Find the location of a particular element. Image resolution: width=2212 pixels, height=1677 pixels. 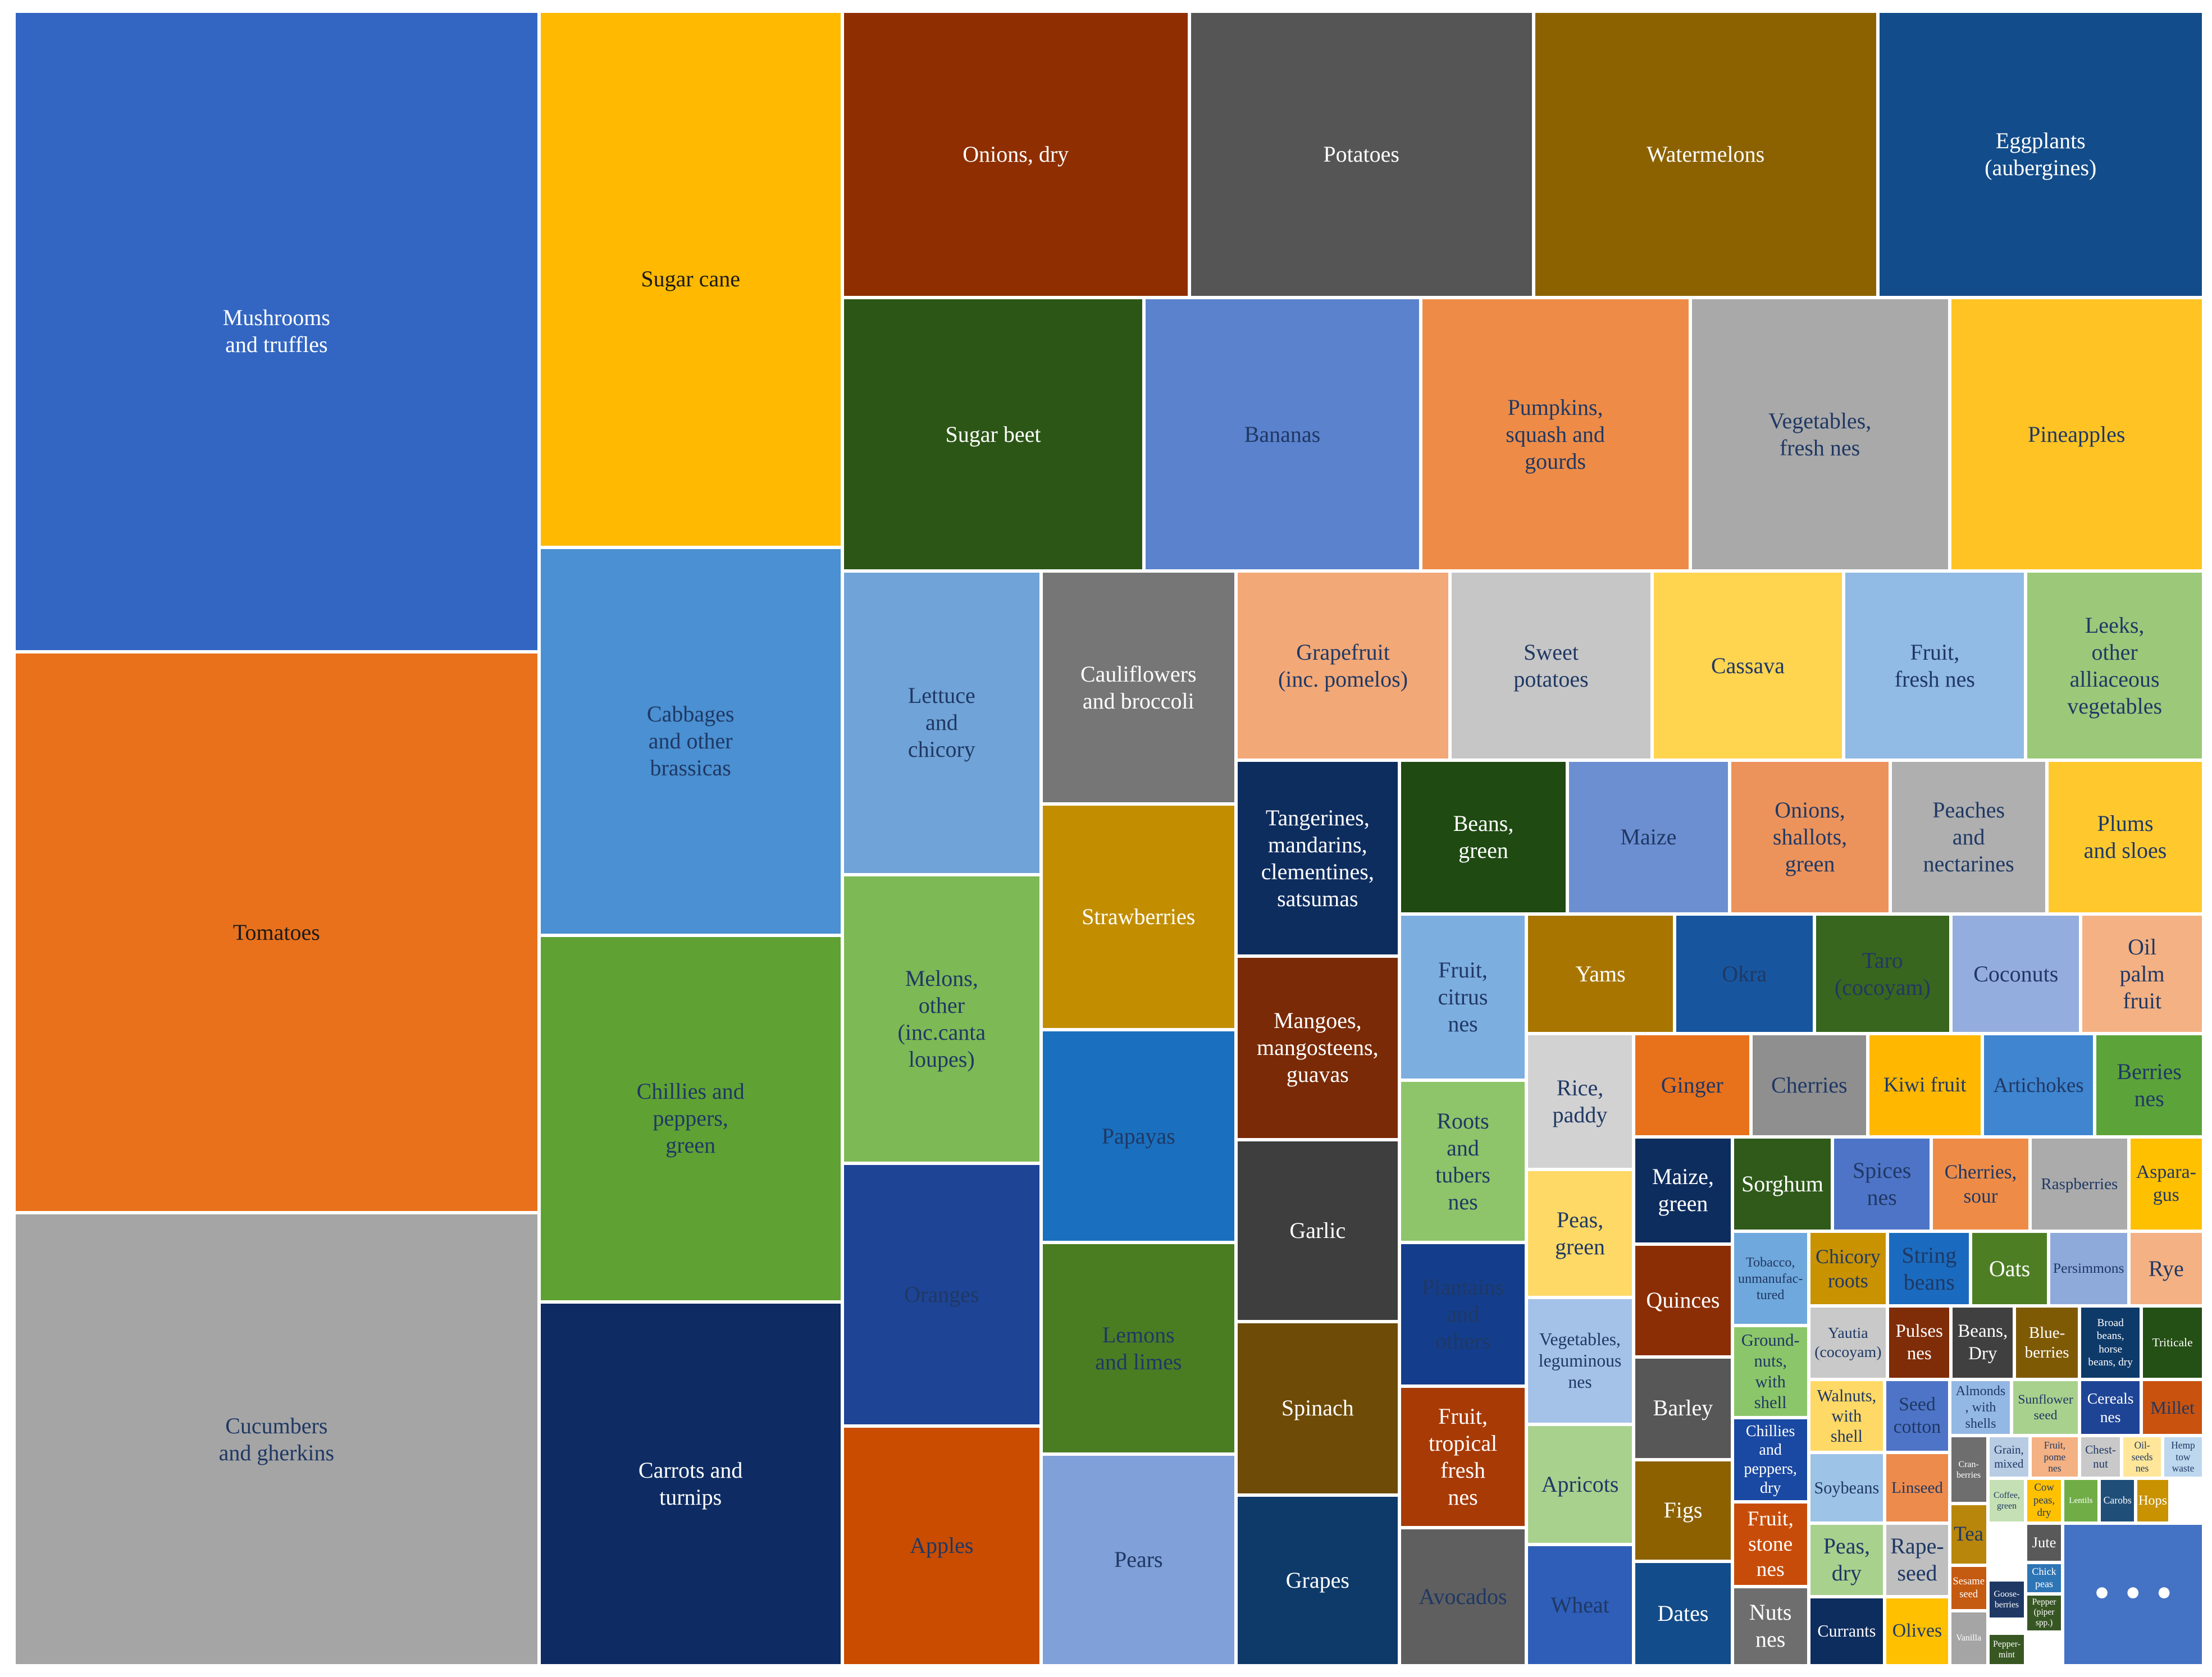

treemap-tile-label: Currants is located at coordinates (1846, 1631).